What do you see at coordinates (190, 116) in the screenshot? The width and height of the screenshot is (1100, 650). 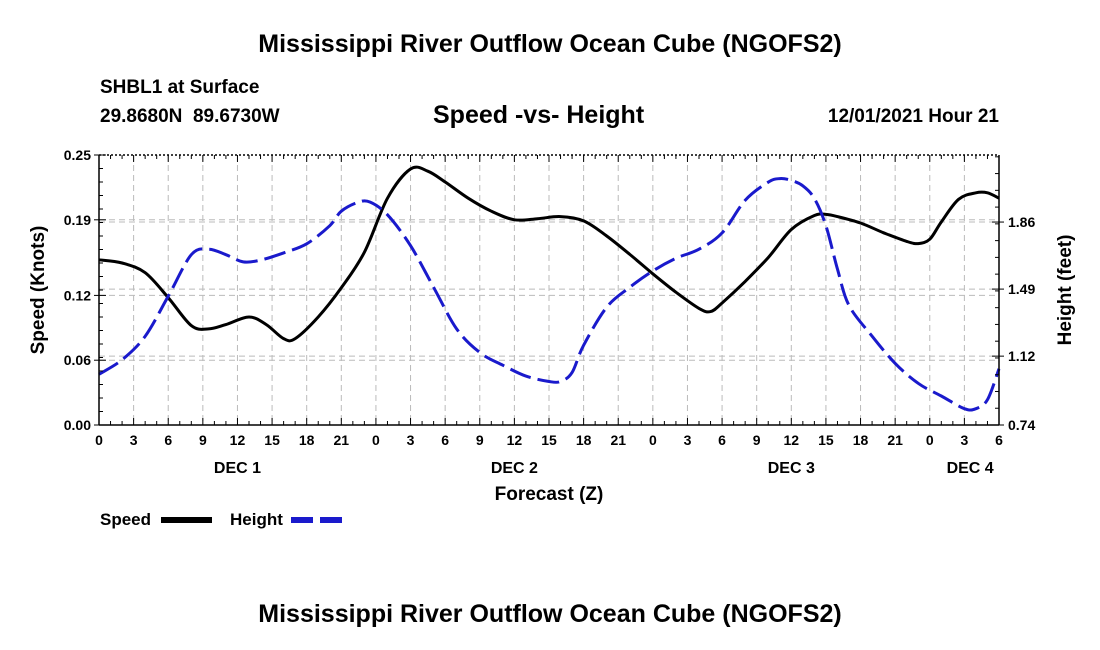 I see `coordinates-label: 29.8680N 89.6730W` at bounding box center [190, 116].